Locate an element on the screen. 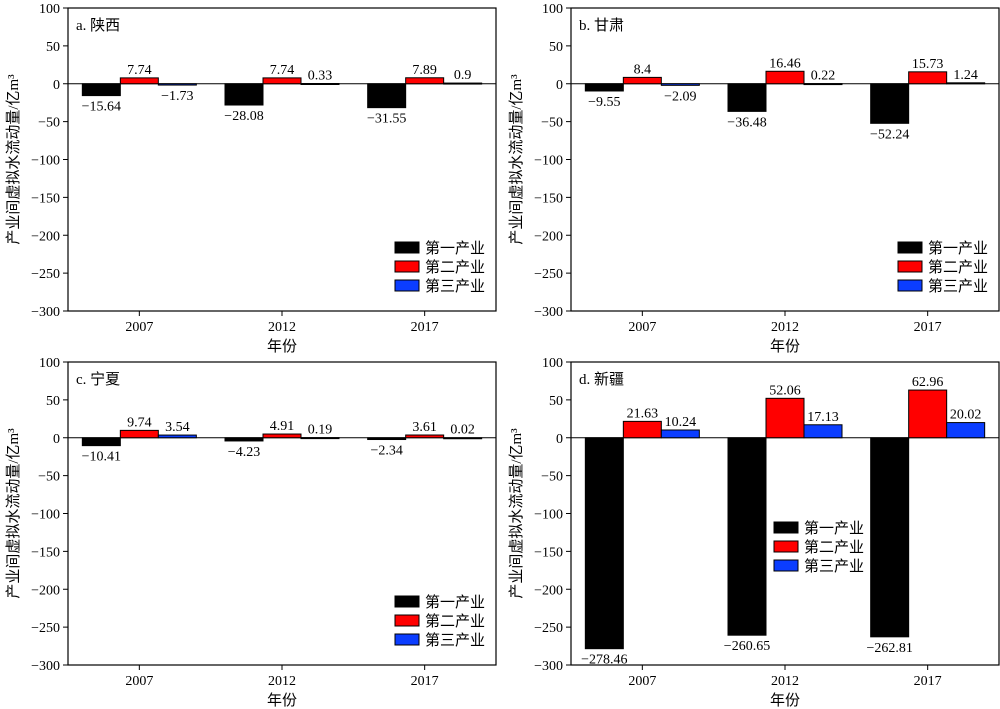 The width and height of the screenshot is (1000, 709). data-label: 4.91 is located at coordinates (282, 426).